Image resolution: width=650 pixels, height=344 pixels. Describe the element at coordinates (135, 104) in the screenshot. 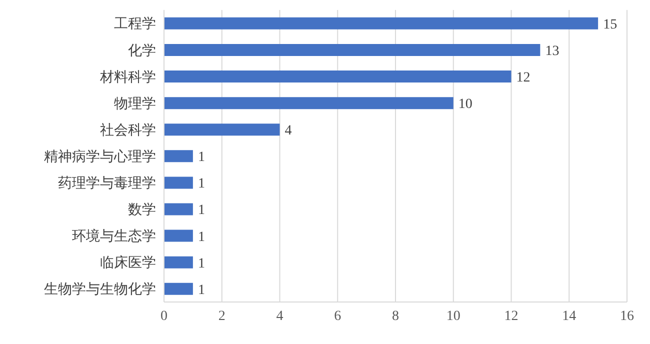

I see `y-tick-label: 物理学` at that location.